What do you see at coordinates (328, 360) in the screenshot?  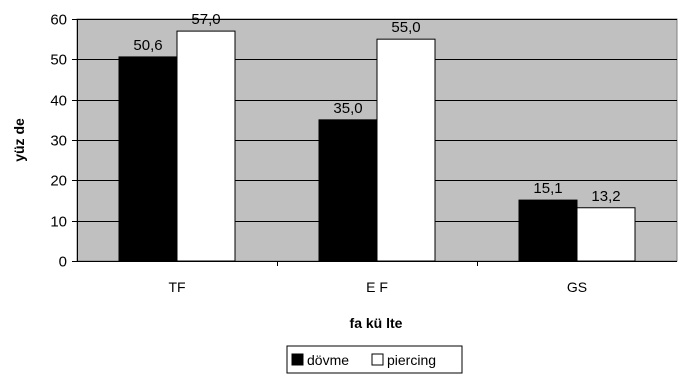 I see `legend-label-dovme: dövme` at bounding box center [328, 360].